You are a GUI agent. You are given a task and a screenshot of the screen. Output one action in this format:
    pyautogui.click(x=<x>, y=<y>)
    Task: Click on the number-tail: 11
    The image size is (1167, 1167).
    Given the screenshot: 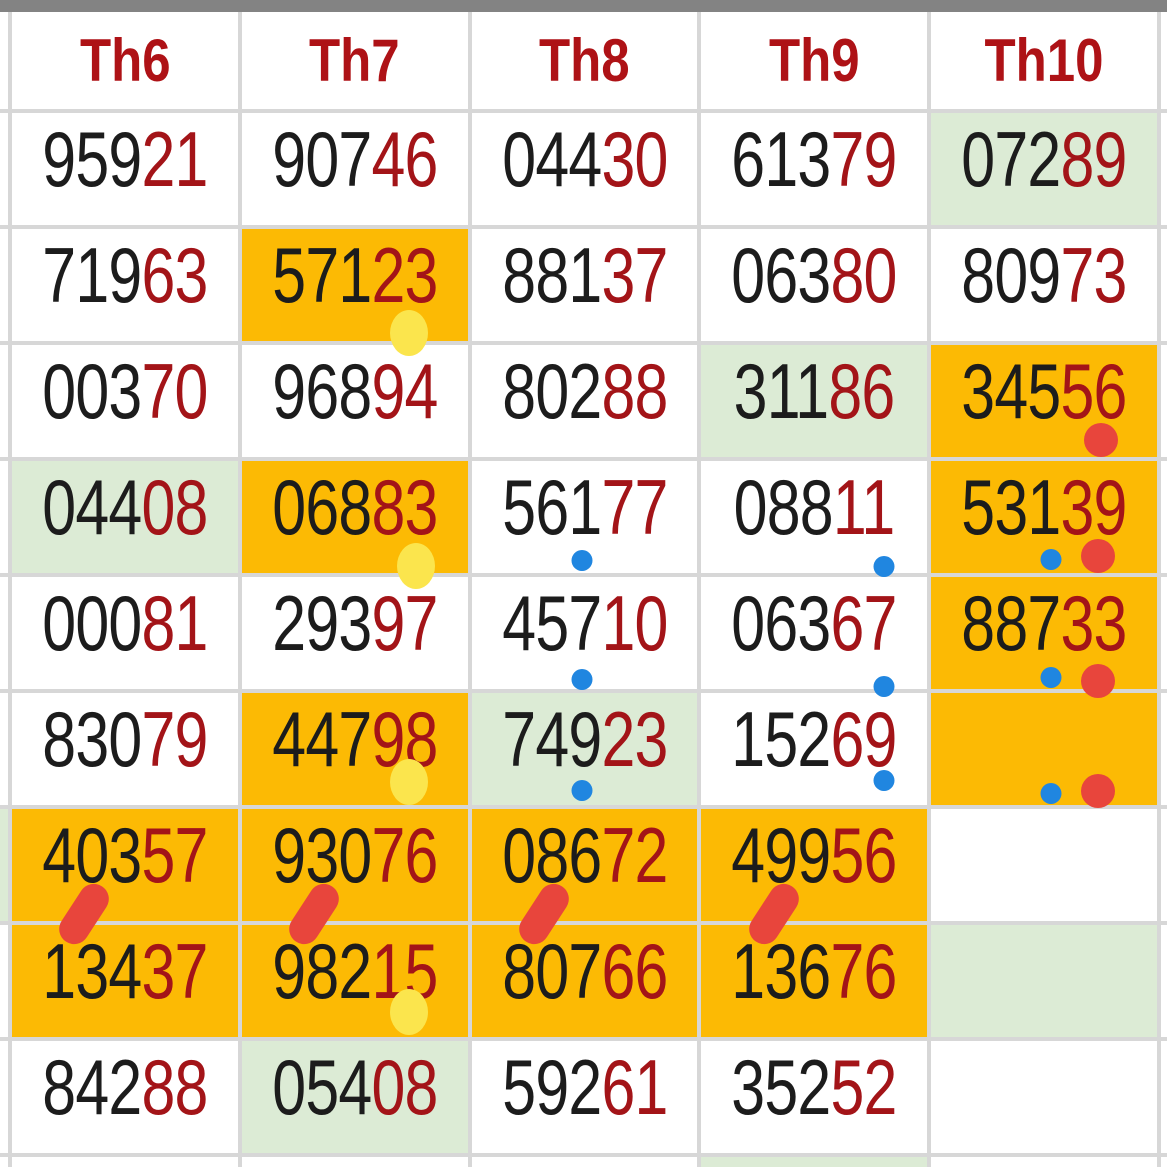 What is the action you would take?
    pyautogui.click(x=864, y=507)
    